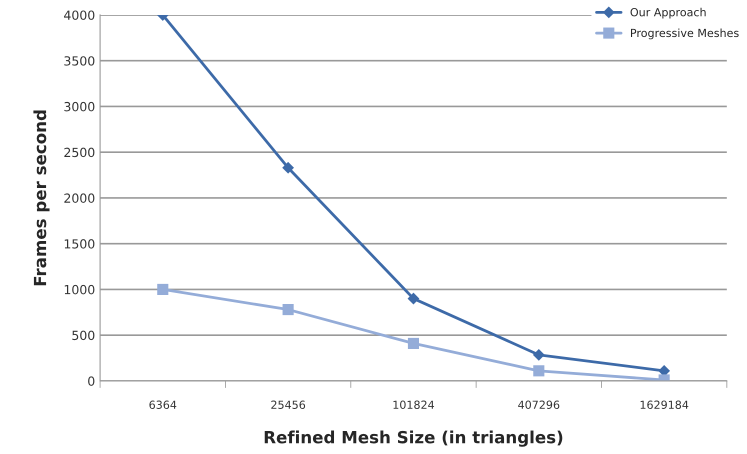 The width and height of the screenshot is (747, 454). What do you see at coordinates (79, 107) in the screenshot?
I see `y-tick-label: 3000` at bounding box center [79, 107].